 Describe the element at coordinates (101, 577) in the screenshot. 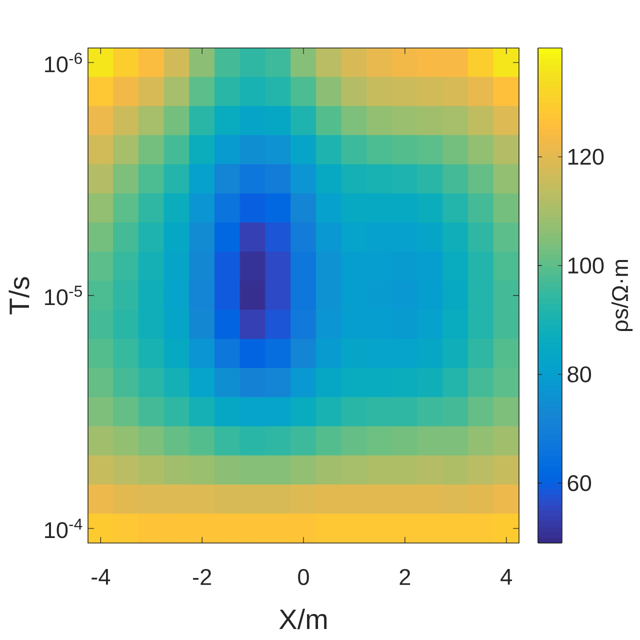

I see `x-tick-label: -4` at that location.